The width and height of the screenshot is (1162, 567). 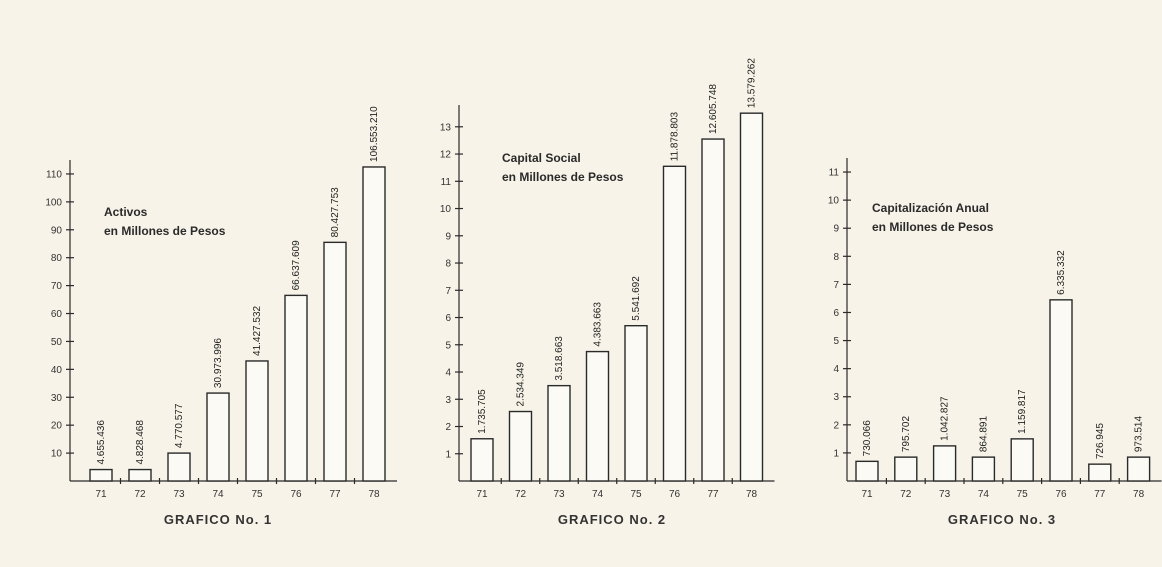 I want to click on chart-title-line: en Millones de Pesos, so click(x=933, y=227).